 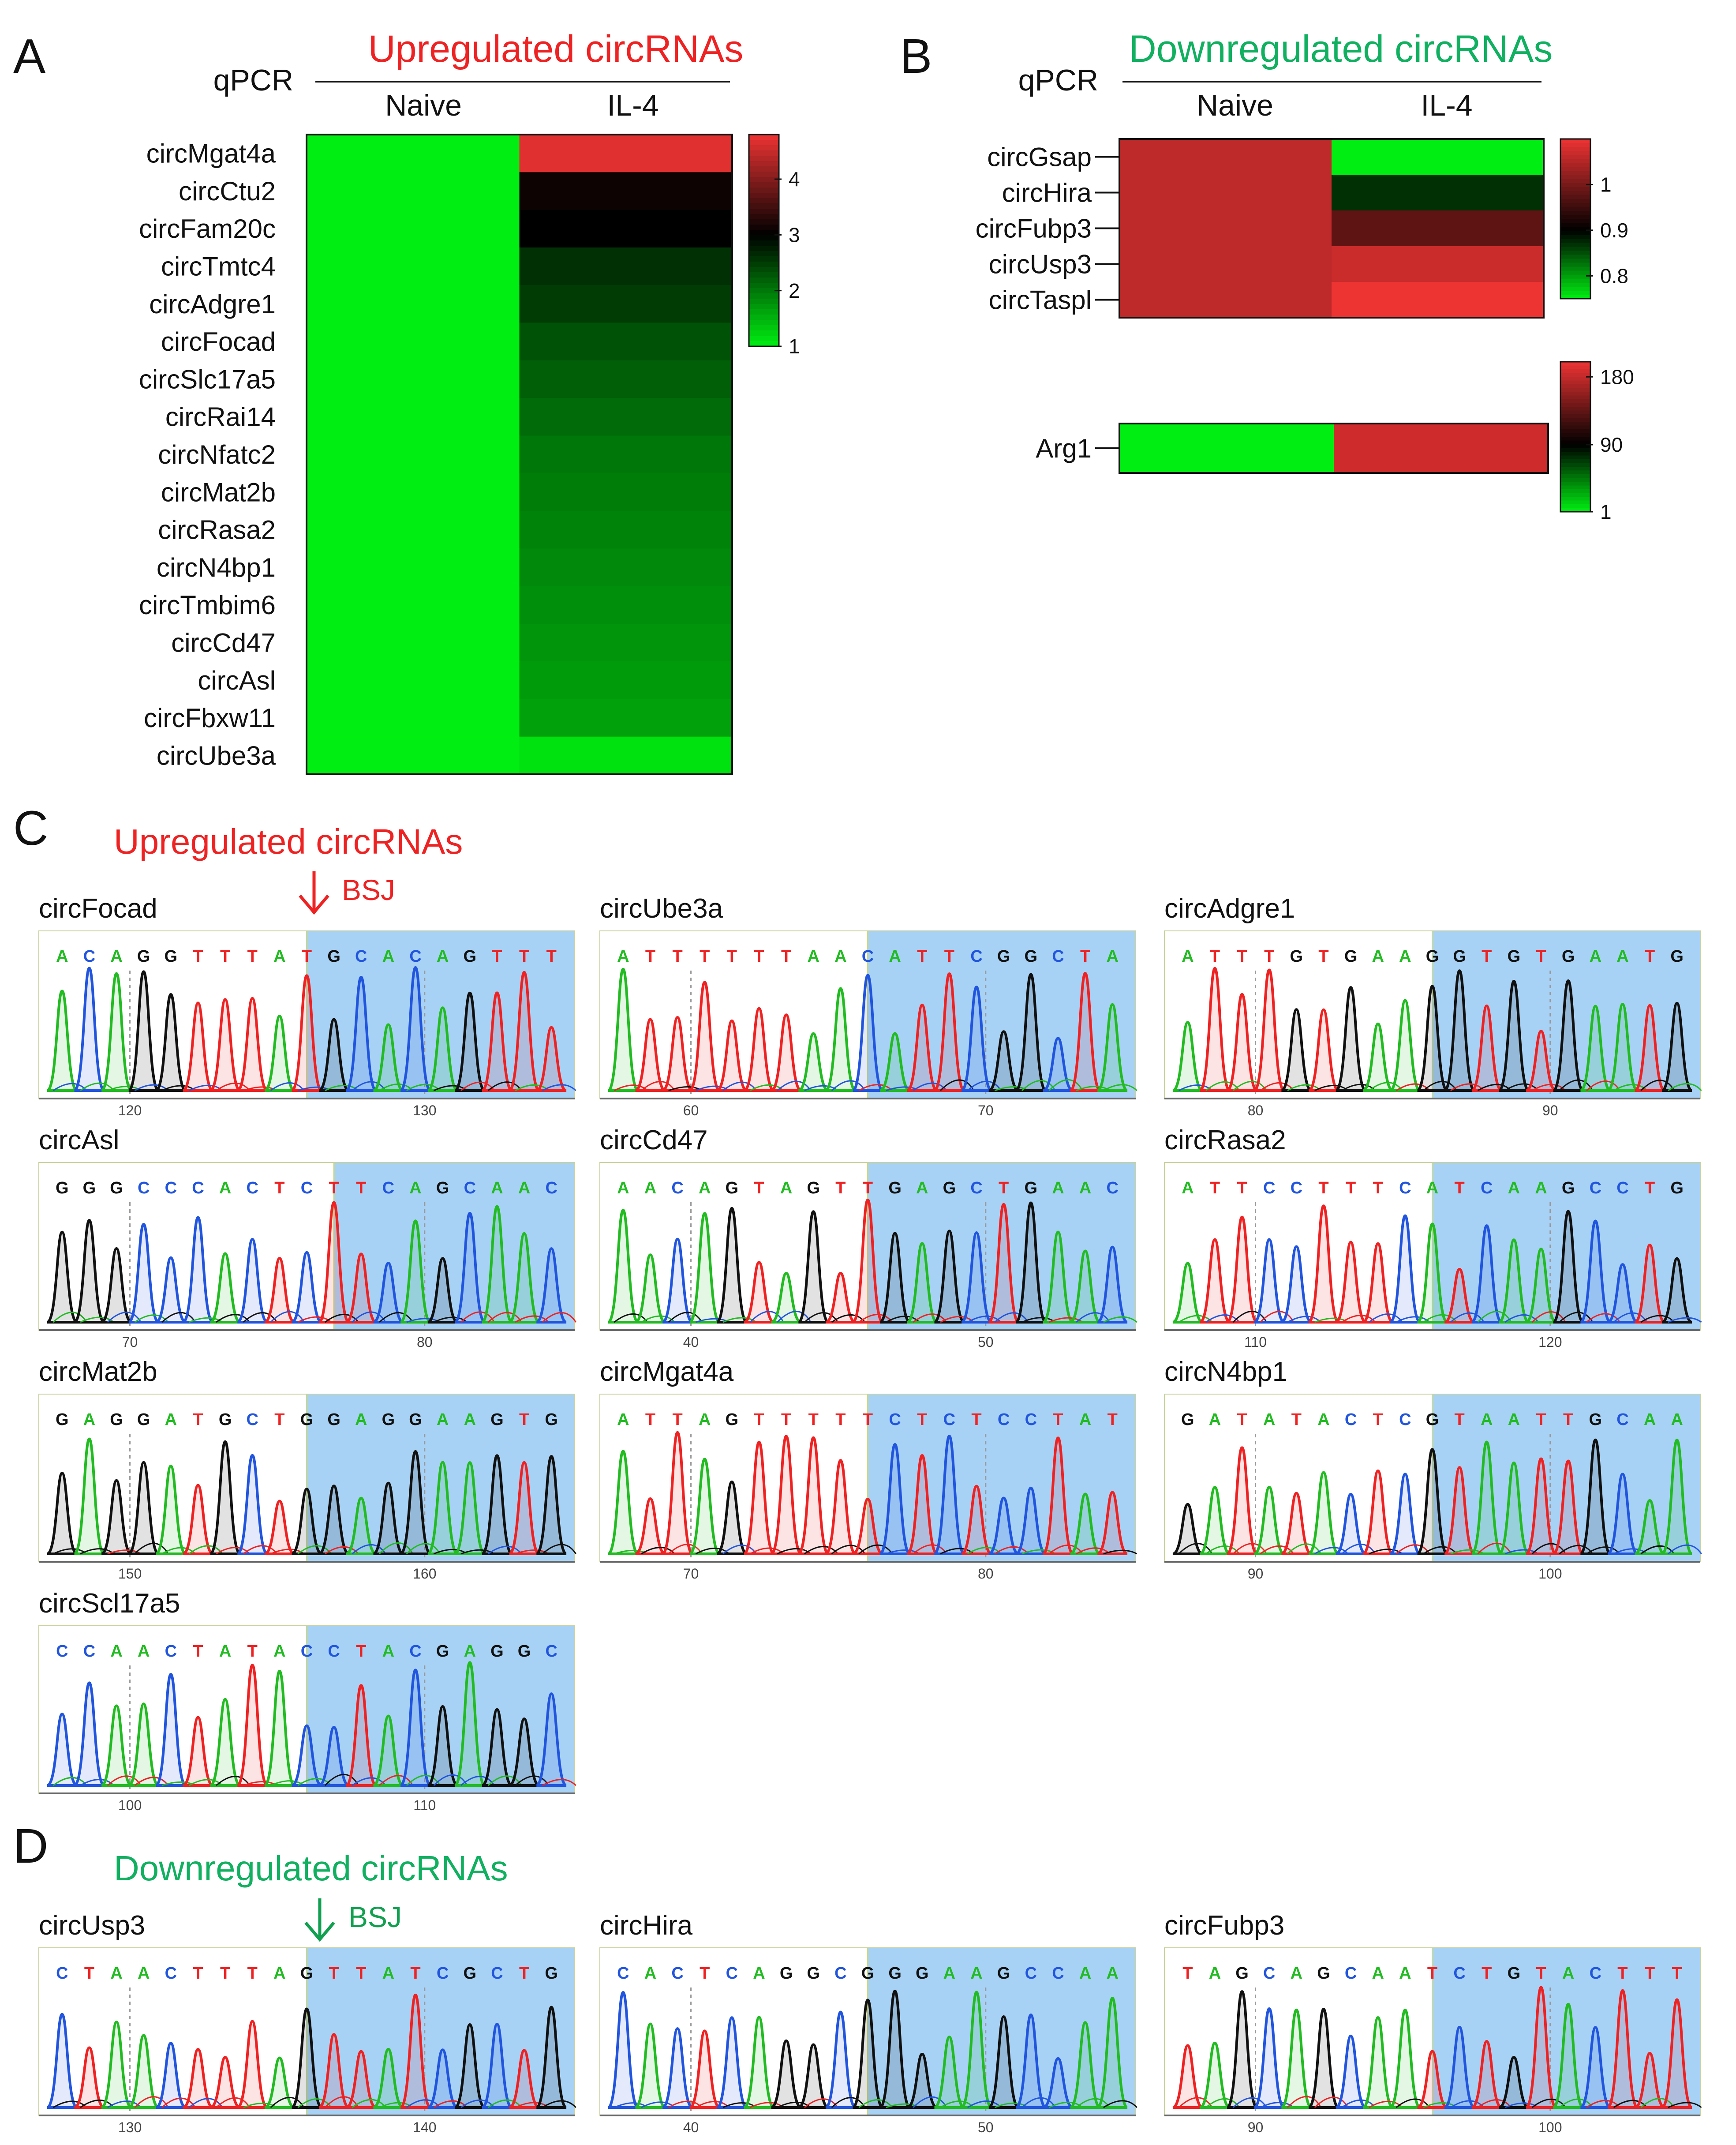 What do you see at coordinates (29, 56) in the screenshot?
I see `panel-letter-a: A` at bounding box center [29, 56].